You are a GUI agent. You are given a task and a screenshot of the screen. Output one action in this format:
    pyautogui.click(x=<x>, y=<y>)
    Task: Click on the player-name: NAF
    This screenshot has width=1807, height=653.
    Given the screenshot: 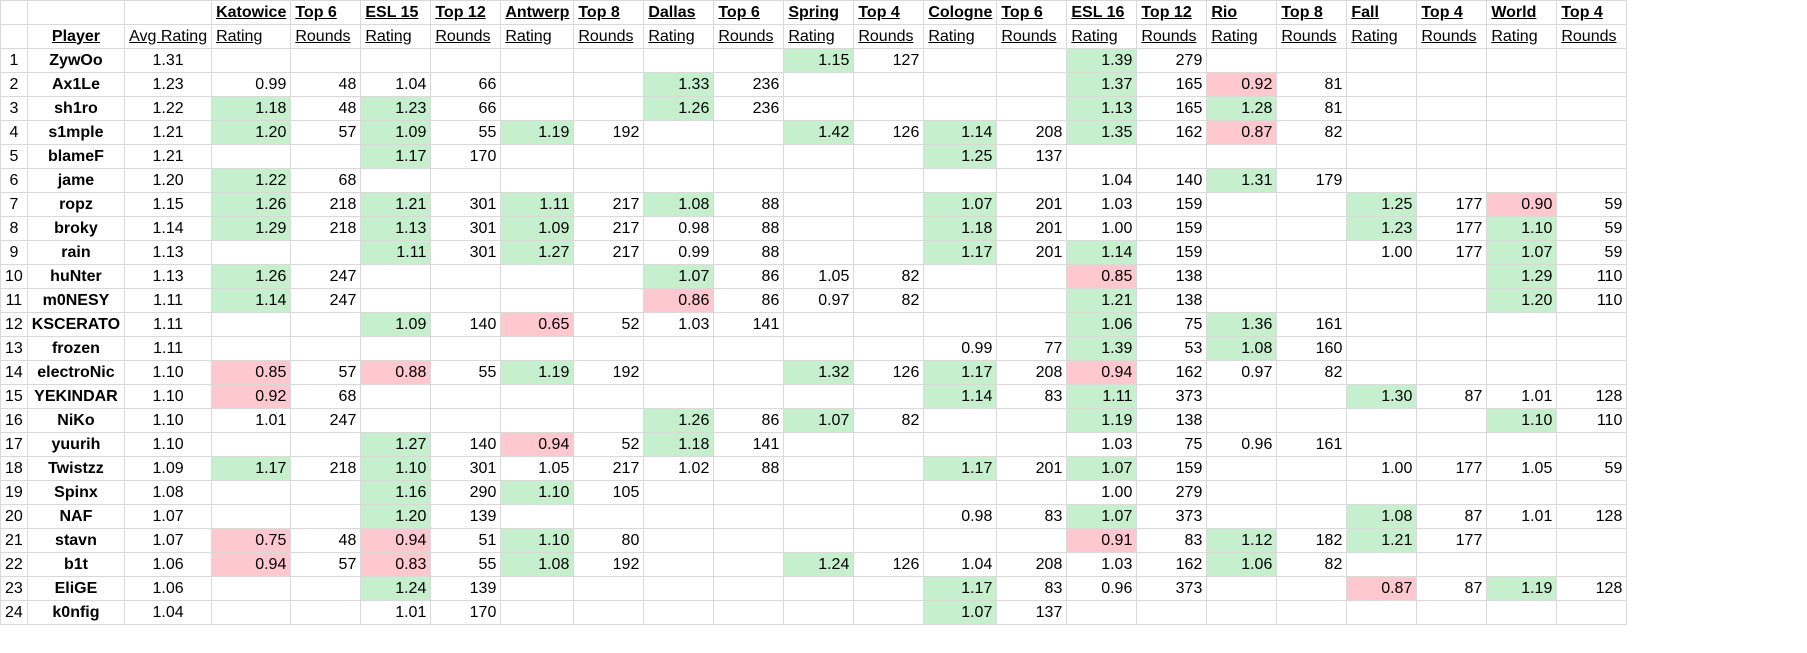 What is the action you would take?
    pyautogui.click(x=76, y=516)
    